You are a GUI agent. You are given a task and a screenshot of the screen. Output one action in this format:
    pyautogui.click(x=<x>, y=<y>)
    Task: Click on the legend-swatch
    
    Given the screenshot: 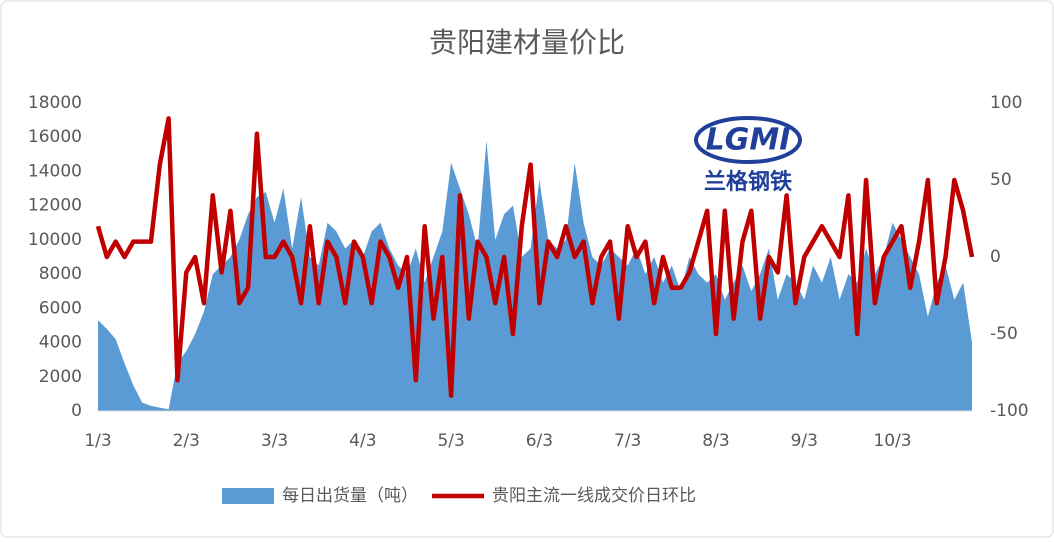 What is the action you would take?
    pyautogui.click(x=248, y=496)
    